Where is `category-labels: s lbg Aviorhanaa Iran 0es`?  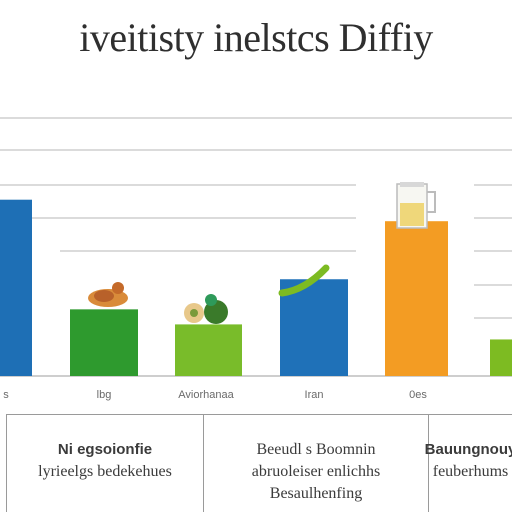
category-labels: s lbg Aviorhanaa Iran 0es is located at coordinates (215, 395).